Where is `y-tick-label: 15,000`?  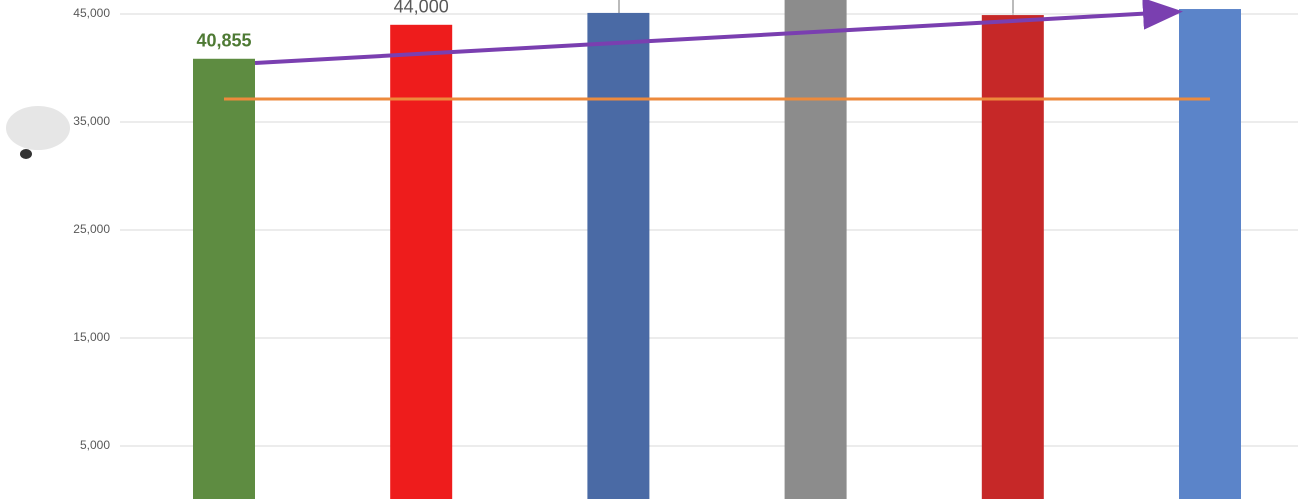
y-tick-label: 15,000 is located at coordinates (91, 337).